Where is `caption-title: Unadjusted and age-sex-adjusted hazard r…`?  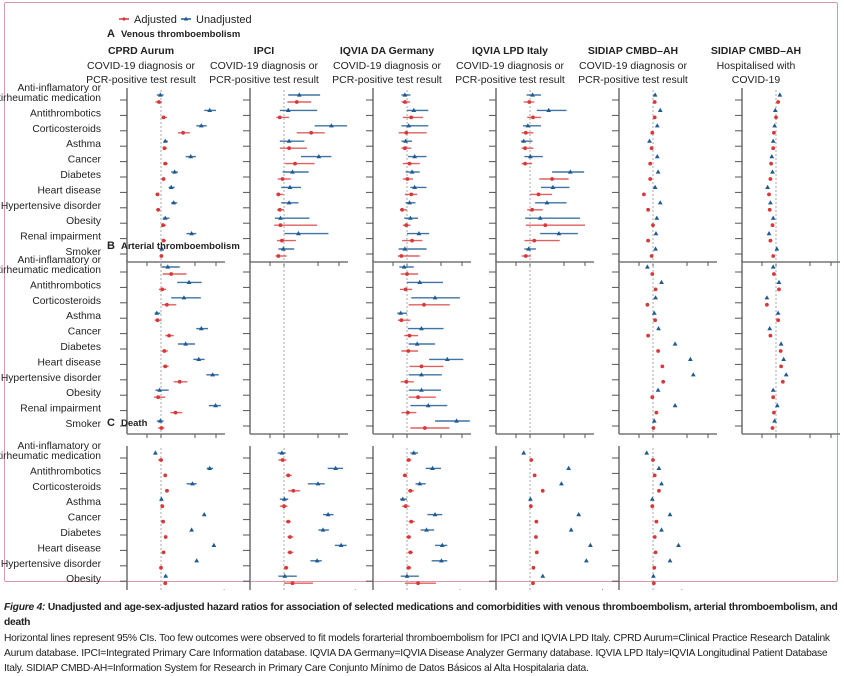
caption-title: Unadjusted and age-sex-adjusted hazard r… is located at coordinates (421, 615).